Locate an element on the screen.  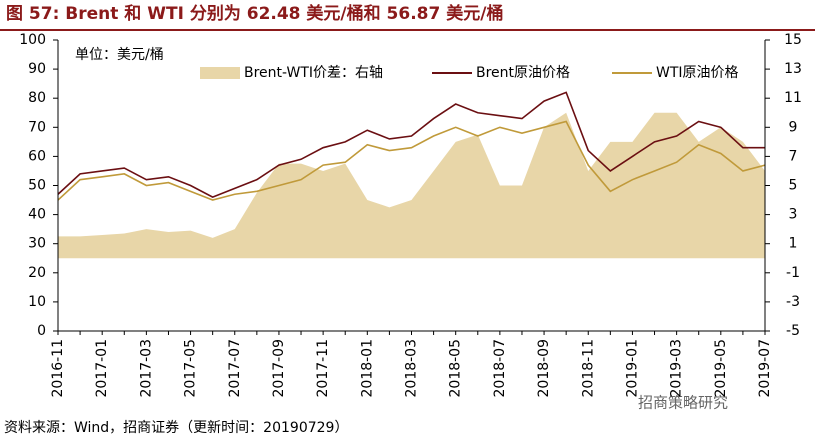
y2-tick-label: 13 is located at coordinates (793, 69).